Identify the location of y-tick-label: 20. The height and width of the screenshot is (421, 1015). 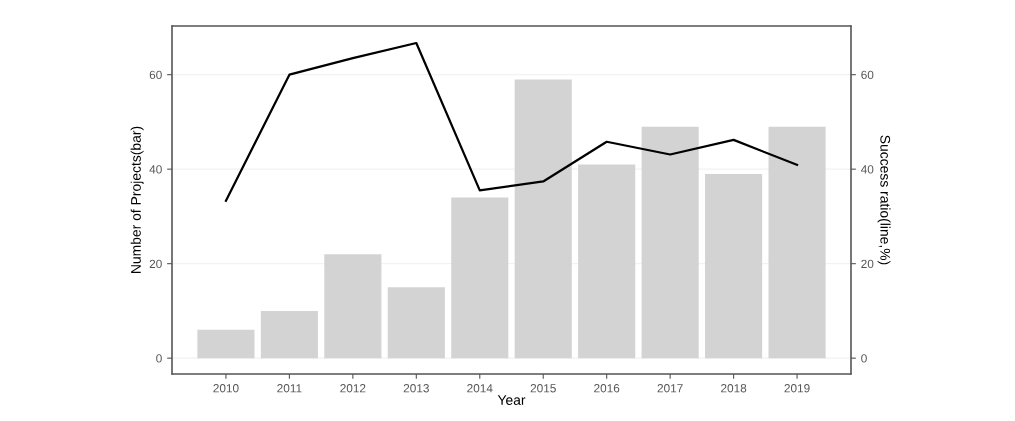
(155, 264).